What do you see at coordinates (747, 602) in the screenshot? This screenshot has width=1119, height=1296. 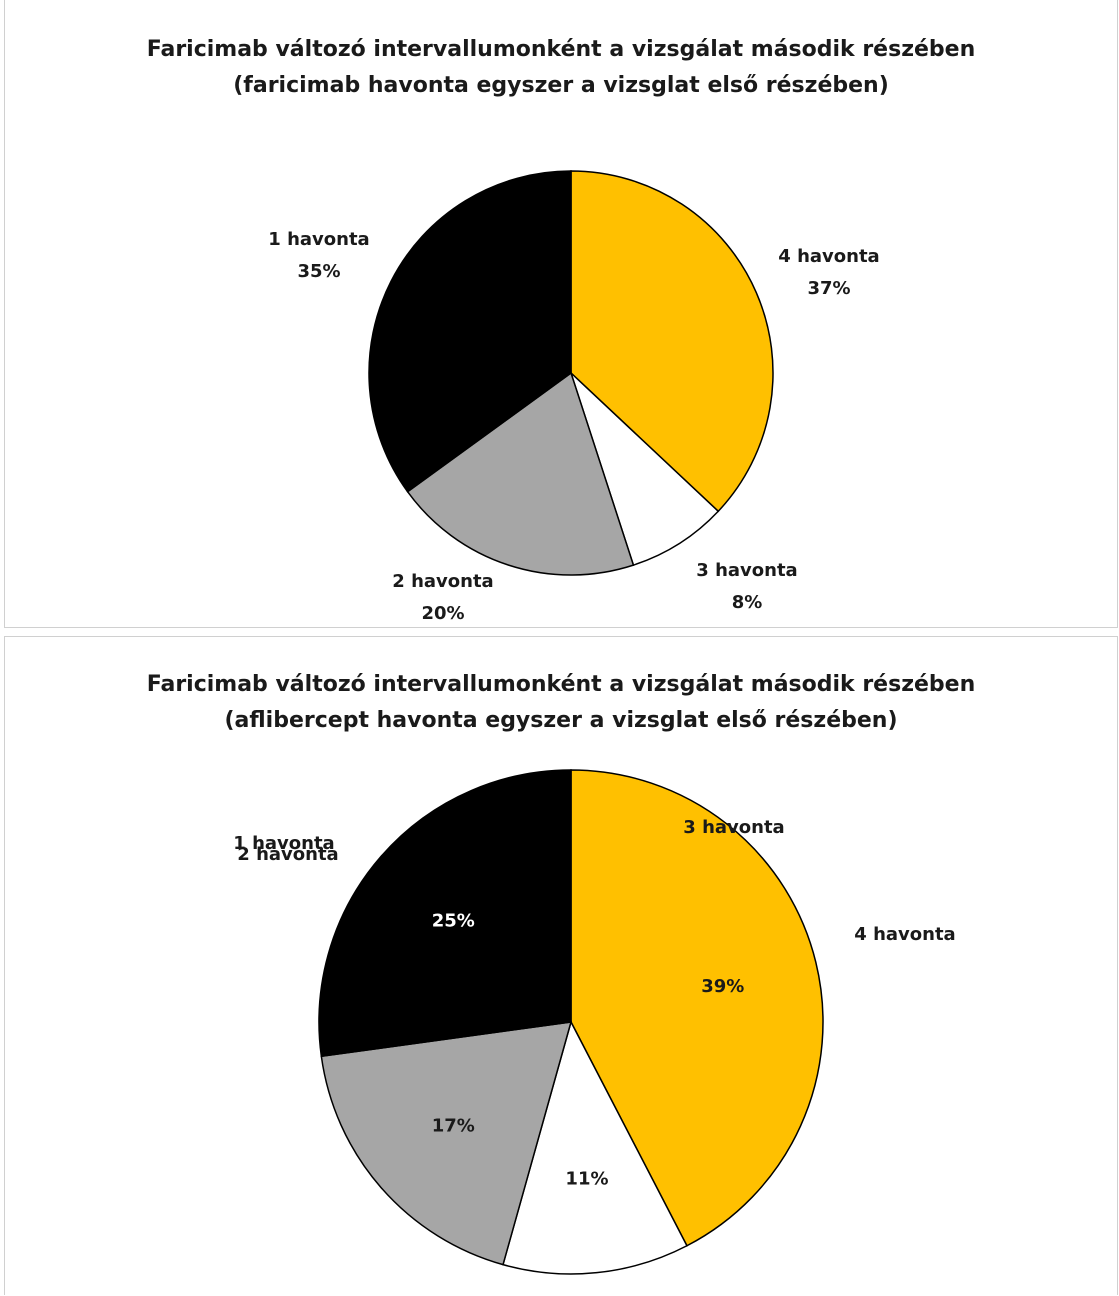 I see `slice-value-label: 8%` at bounding box center [747, 602].